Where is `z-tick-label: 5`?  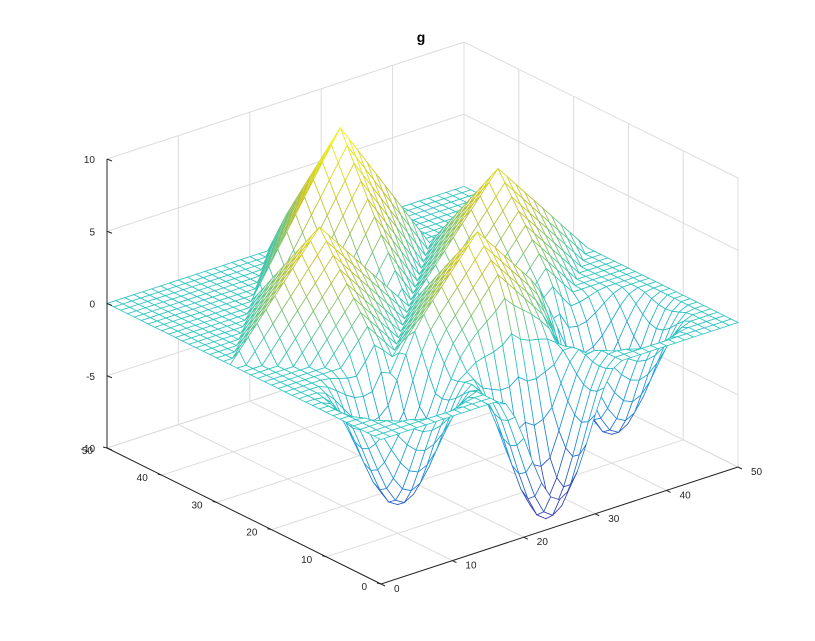
z-tick-label: 5 is located at coordinates (92, 232).